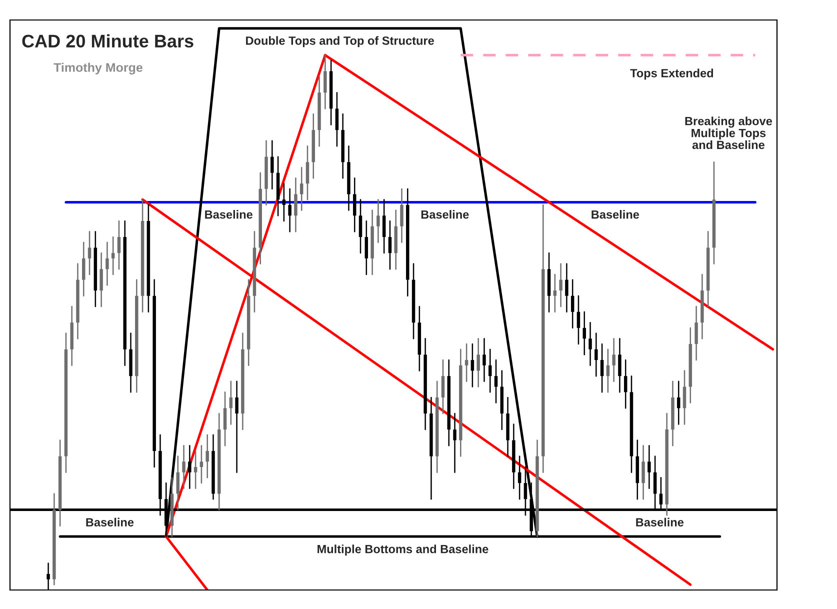 The image size is (837, 609). Describe the element at coordinates (728, 133) in the screenshot. I see `annotation: Breaking above Multiple Tops and Baseline` at that location.